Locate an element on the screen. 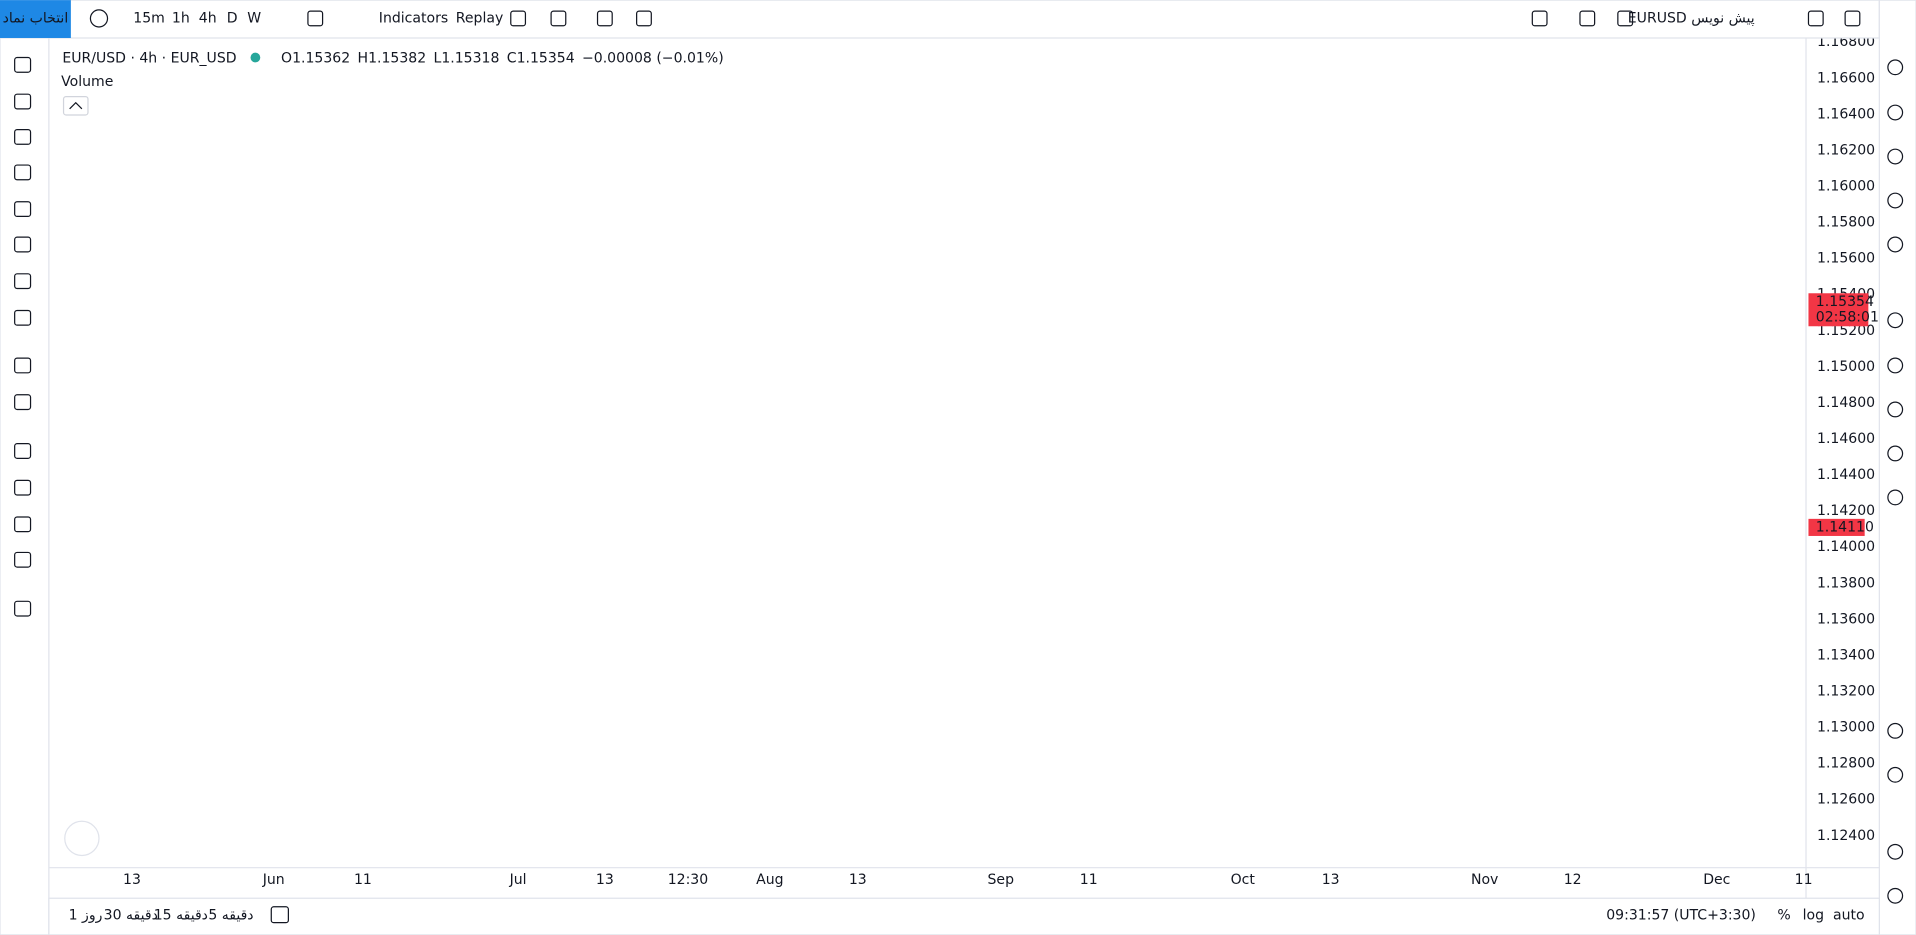 The height and width of the screenshot is (935, 1916). time-label: Jun is located at coordinates (273, 880).